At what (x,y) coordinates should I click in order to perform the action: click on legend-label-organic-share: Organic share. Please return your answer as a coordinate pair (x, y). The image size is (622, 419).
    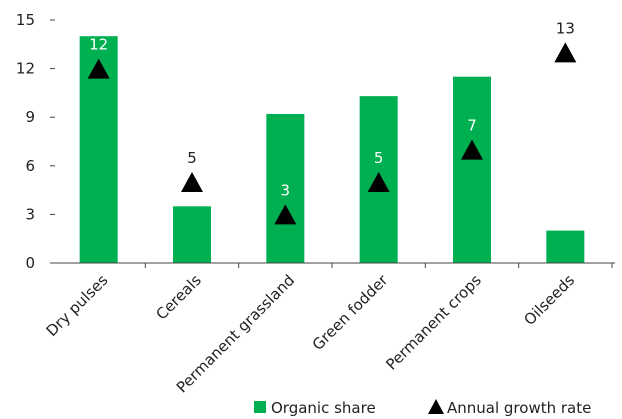
    Looking at the image, I should click on (323, 408).